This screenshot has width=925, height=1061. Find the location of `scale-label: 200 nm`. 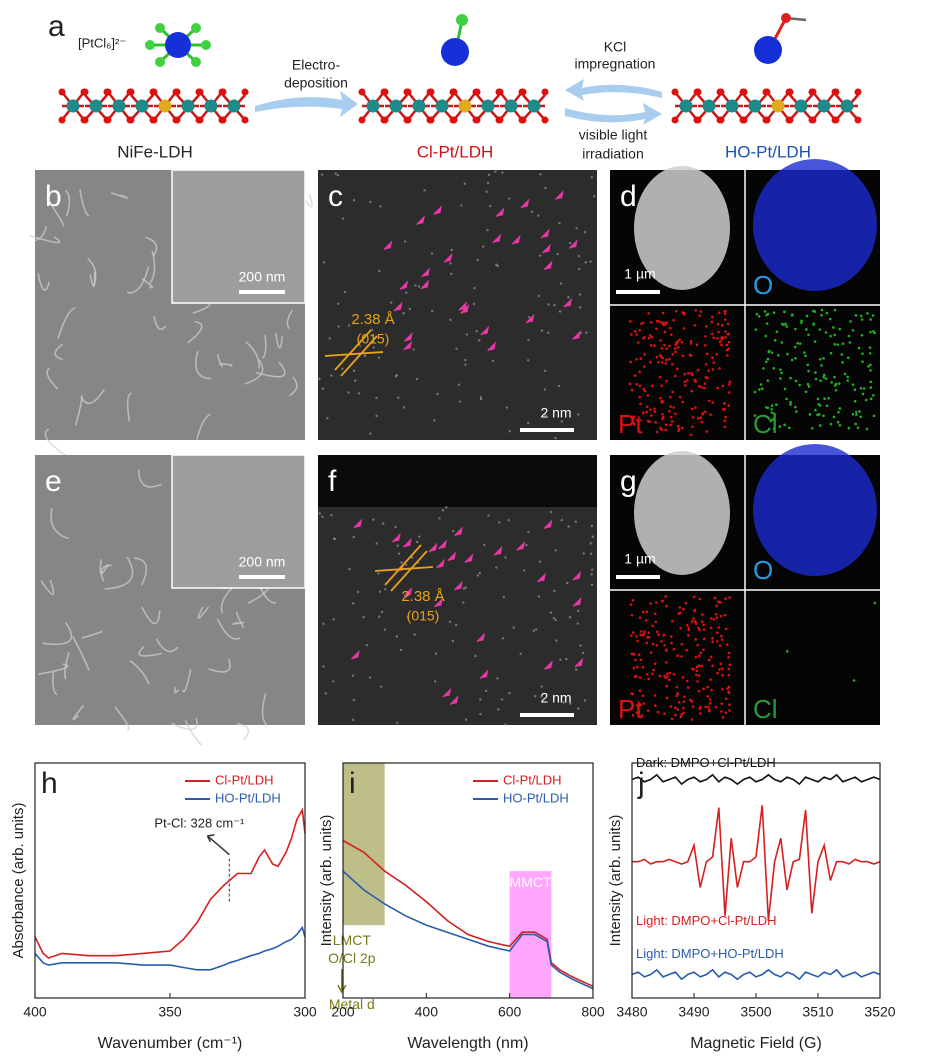

scale-label: 200 nm is located at coordinates (262, 562).